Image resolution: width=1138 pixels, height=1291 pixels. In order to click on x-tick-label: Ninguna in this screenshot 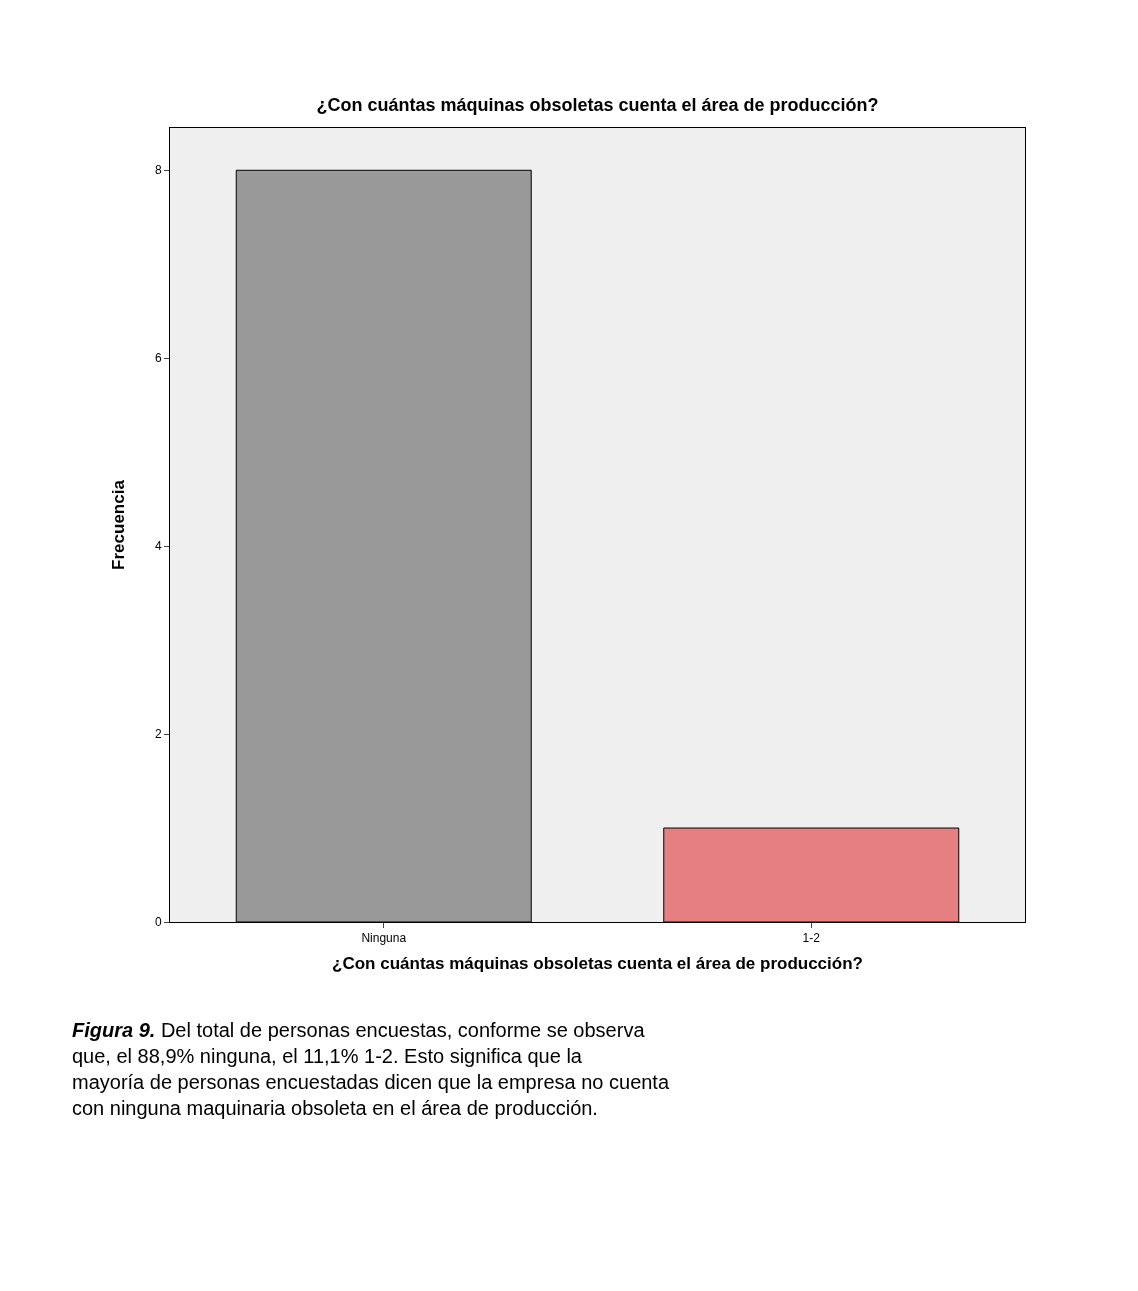, I will do `click(384, 938)`.